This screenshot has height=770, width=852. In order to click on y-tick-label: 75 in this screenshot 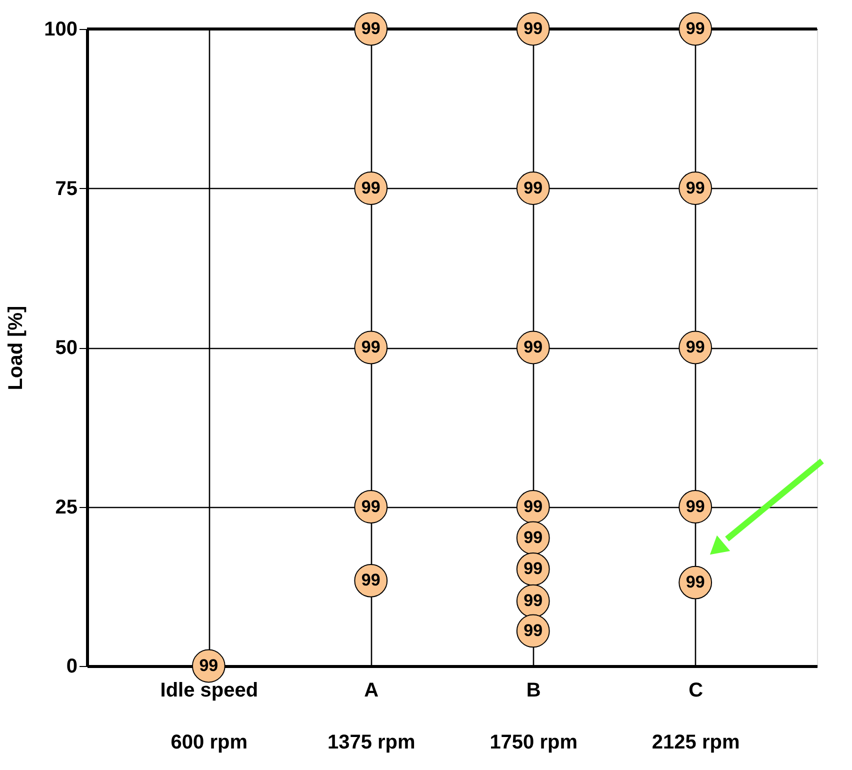, I will do `click(66, 189)`.